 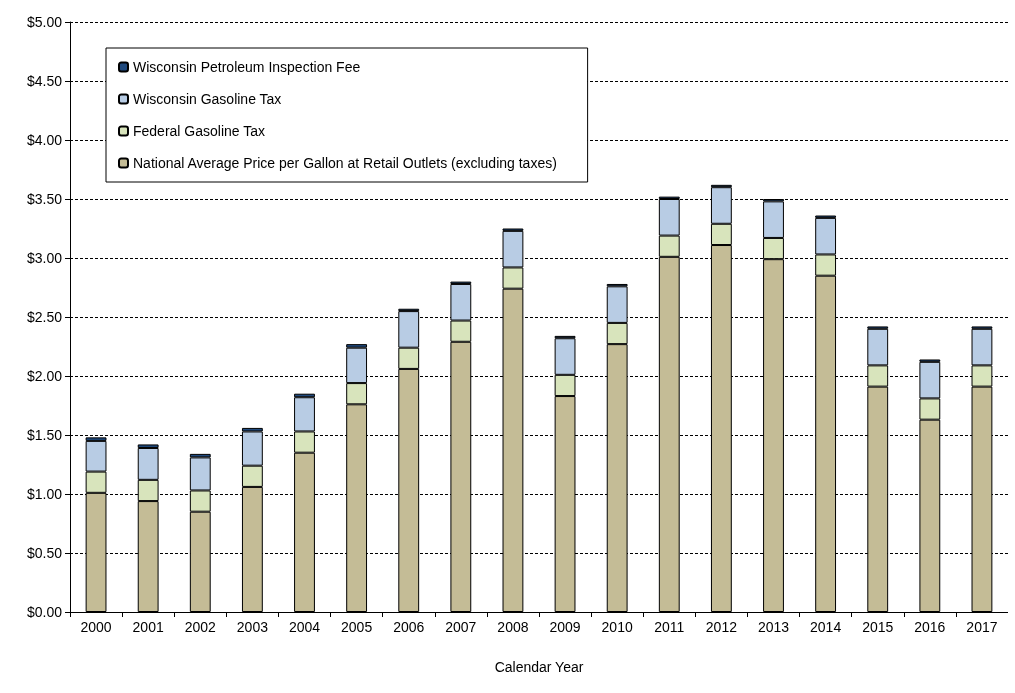 What do you see at coordinates (44, 435) in the screenshot?
I see `y-tick-label: $1.50` at bounding box center [44, 435].